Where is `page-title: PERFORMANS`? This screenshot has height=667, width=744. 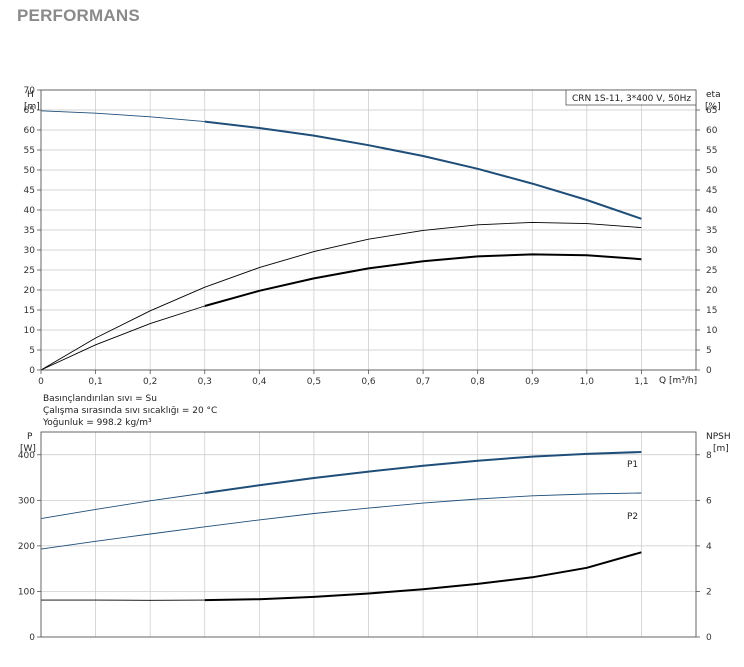 page-title: PERFORMANS is located at coordinates (78, 15).